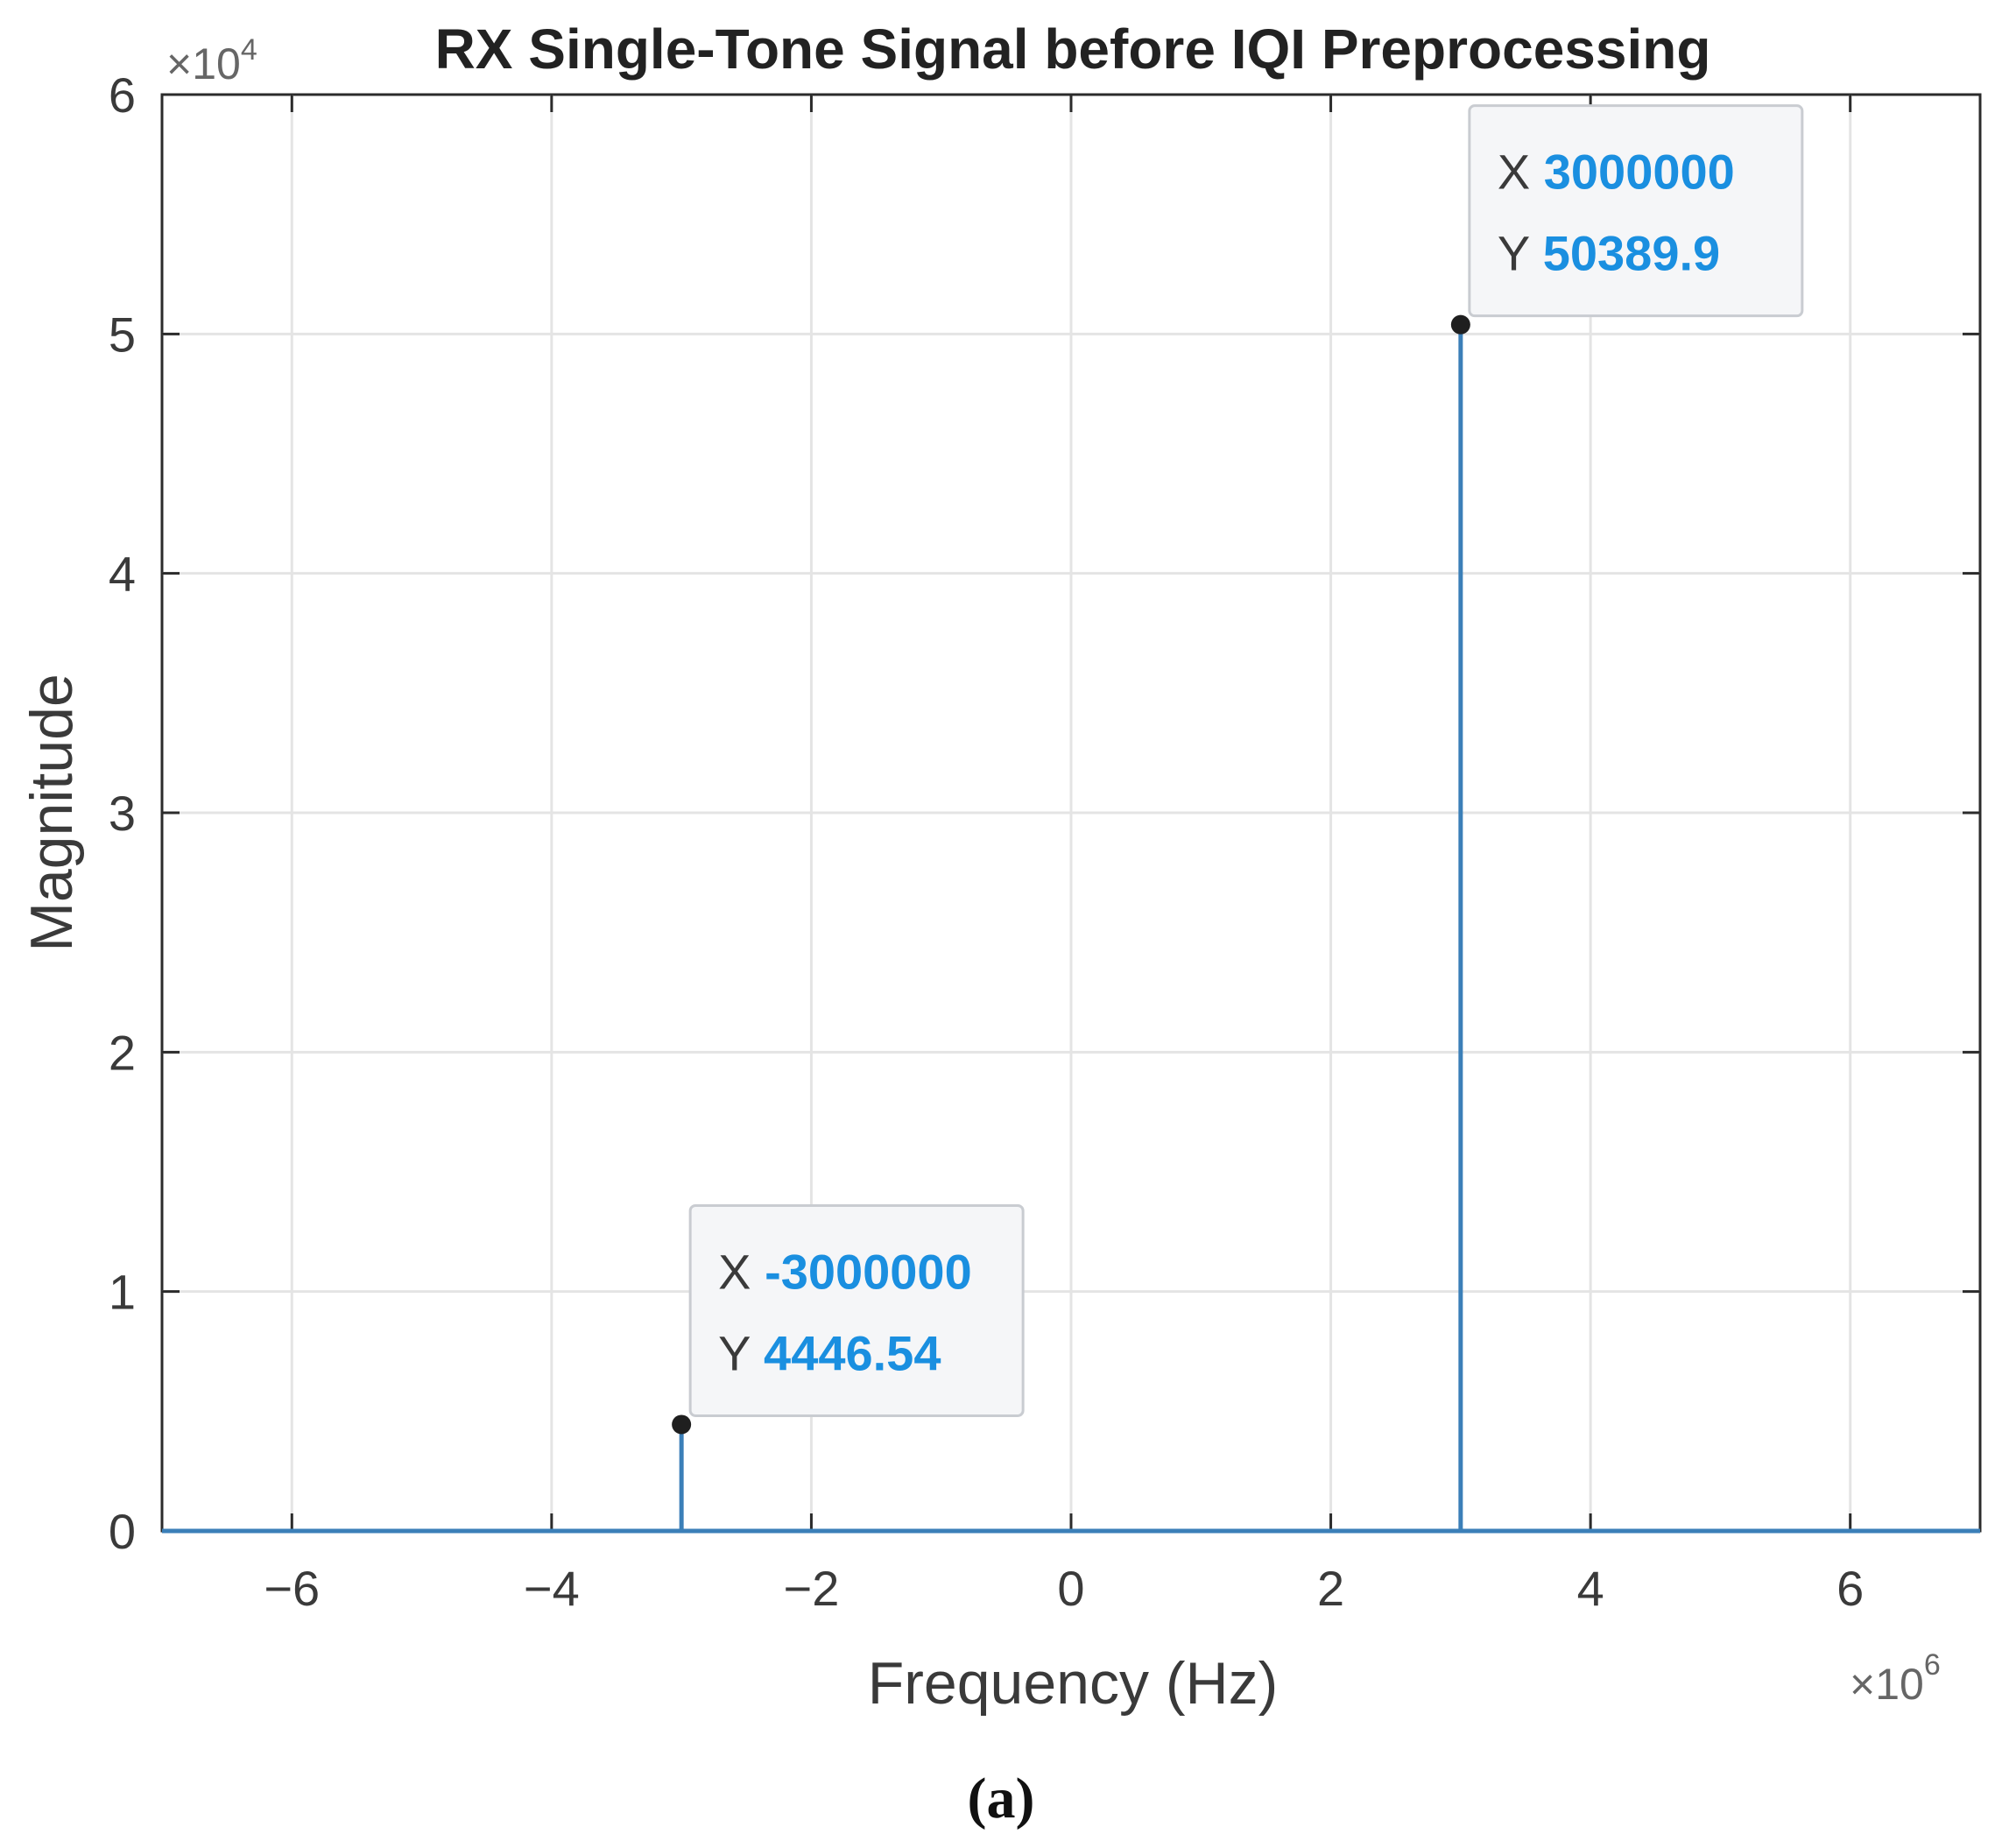 The width and height of the screenshot is (2002, 1848). I want to click on figure-caption: (a), so click(1002, 1798).